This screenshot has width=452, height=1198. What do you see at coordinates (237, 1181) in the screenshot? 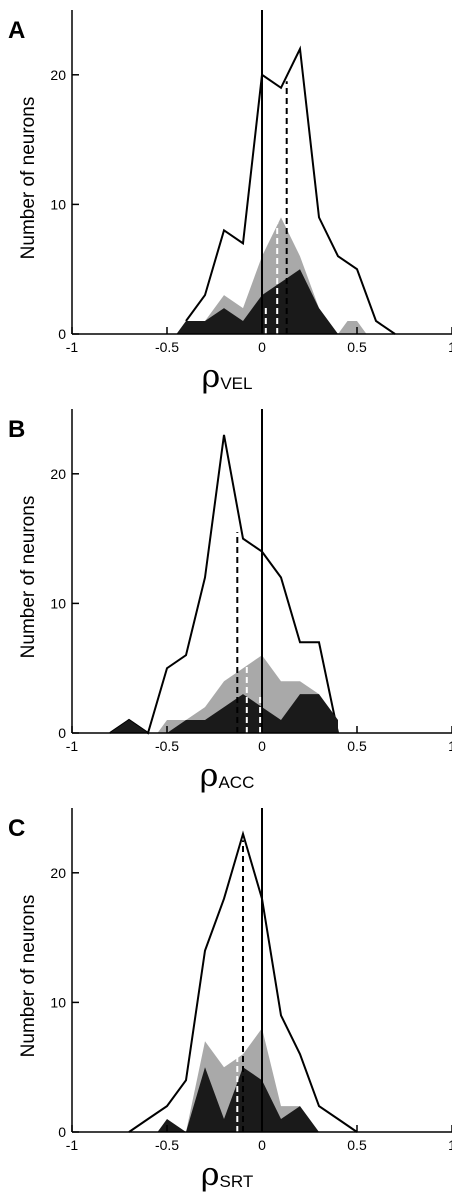
I see `x-axis-subscript: SRT` at bounding box center [237, 1181].